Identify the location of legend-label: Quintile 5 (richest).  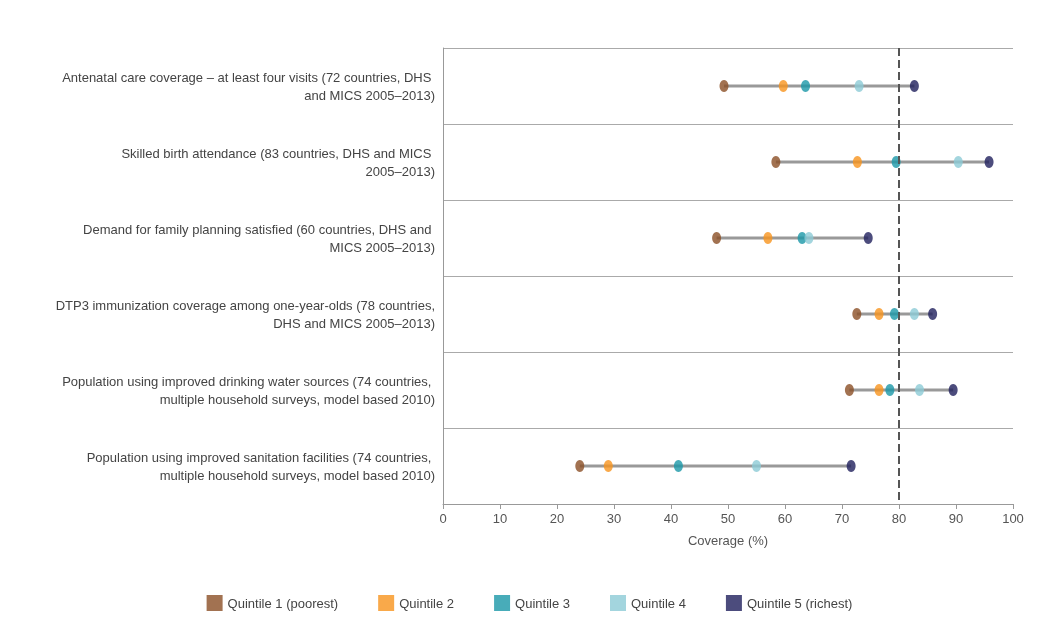
(799, 603).